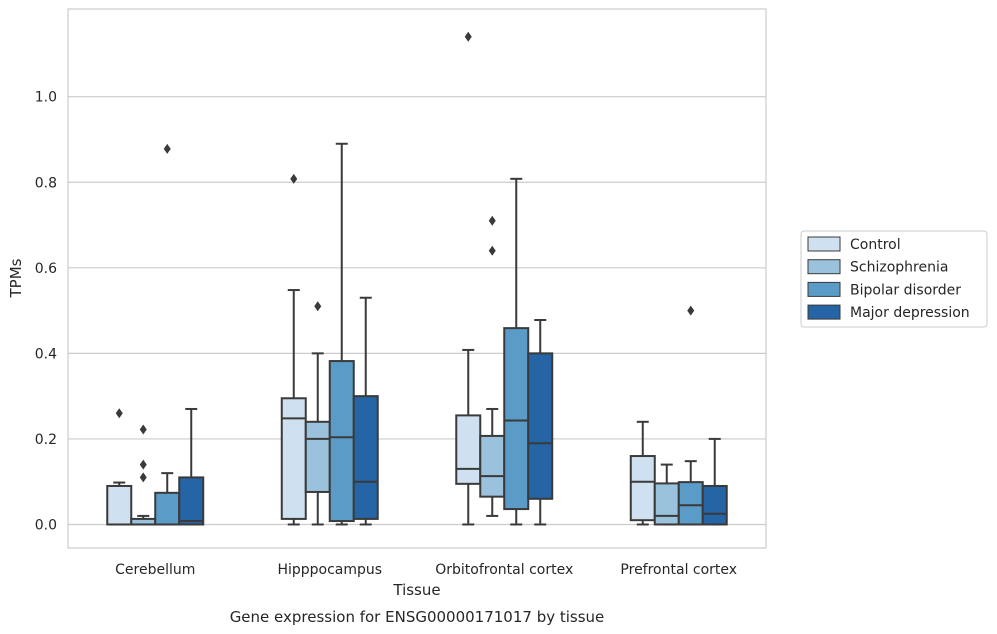  I want to click on legend-label: Major depression, so click(910, 313).